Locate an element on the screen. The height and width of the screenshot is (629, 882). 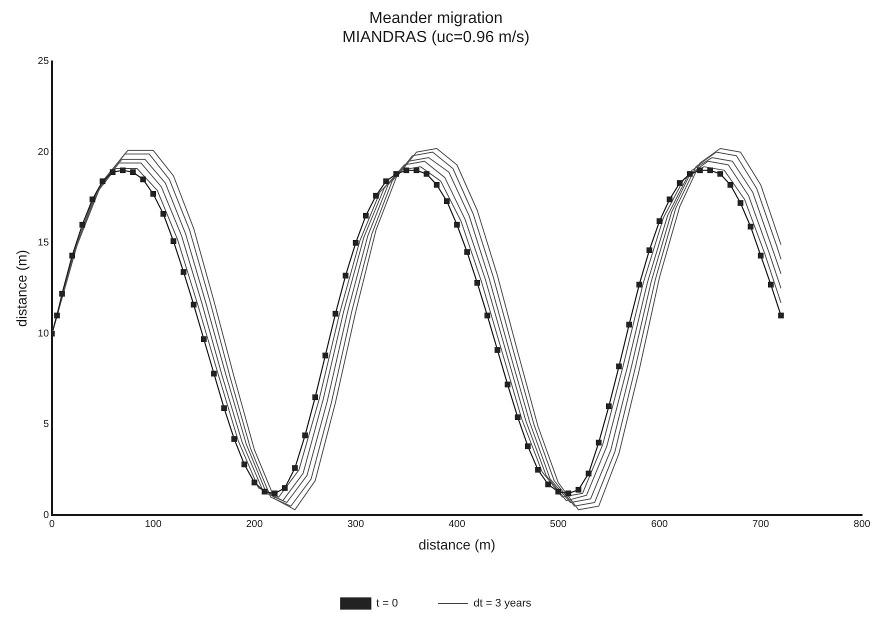
x-tick-label: 700 is located at coordinates (761, 524).